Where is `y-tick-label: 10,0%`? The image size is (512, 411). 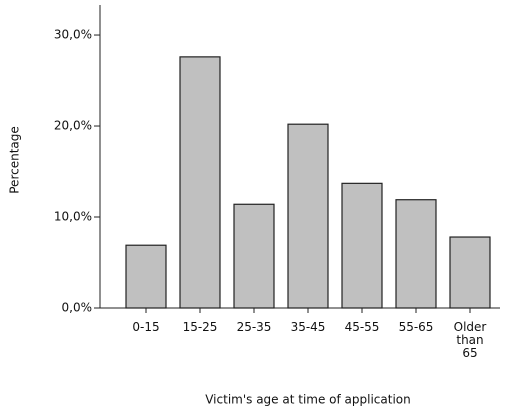
y-tick-label: 10,0% is located at coordinates (73, 217).